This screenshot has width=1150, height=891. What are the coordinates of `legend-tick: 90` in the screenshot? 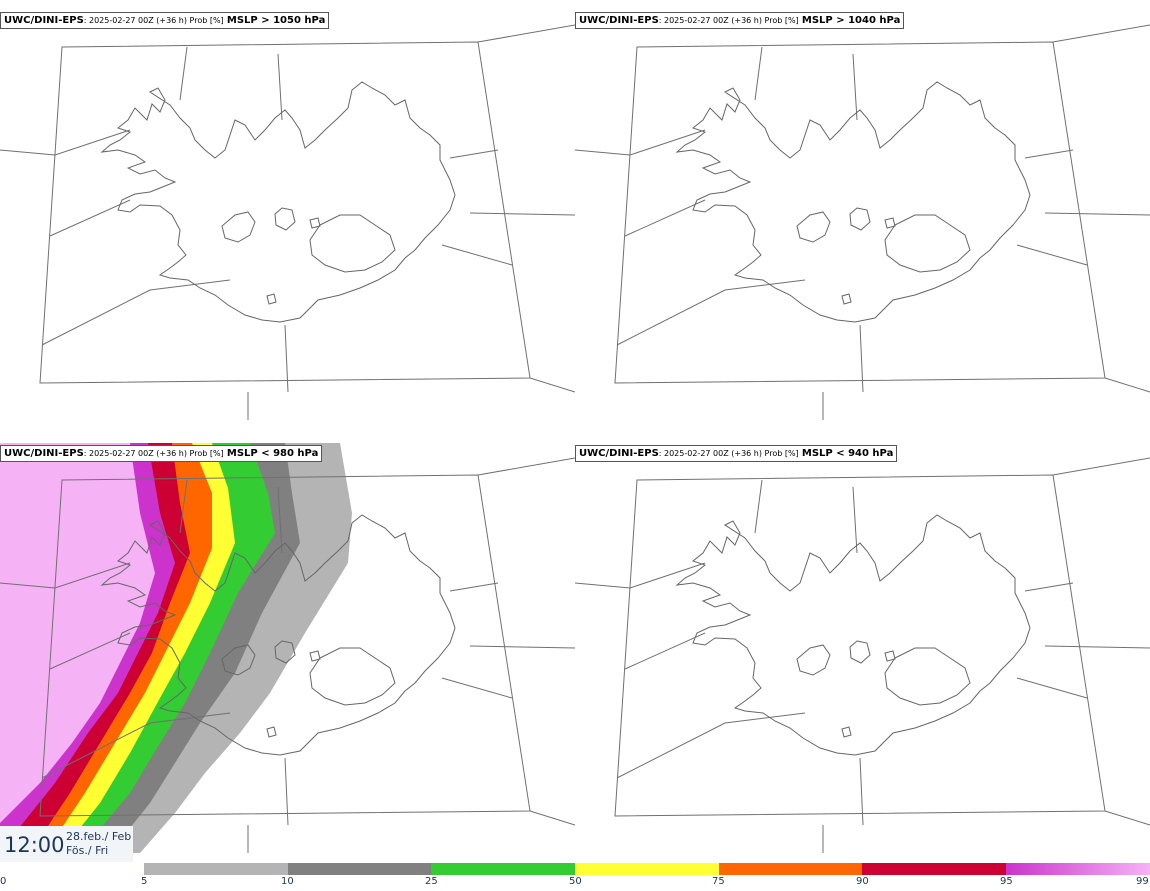 It's located at (862, 881).